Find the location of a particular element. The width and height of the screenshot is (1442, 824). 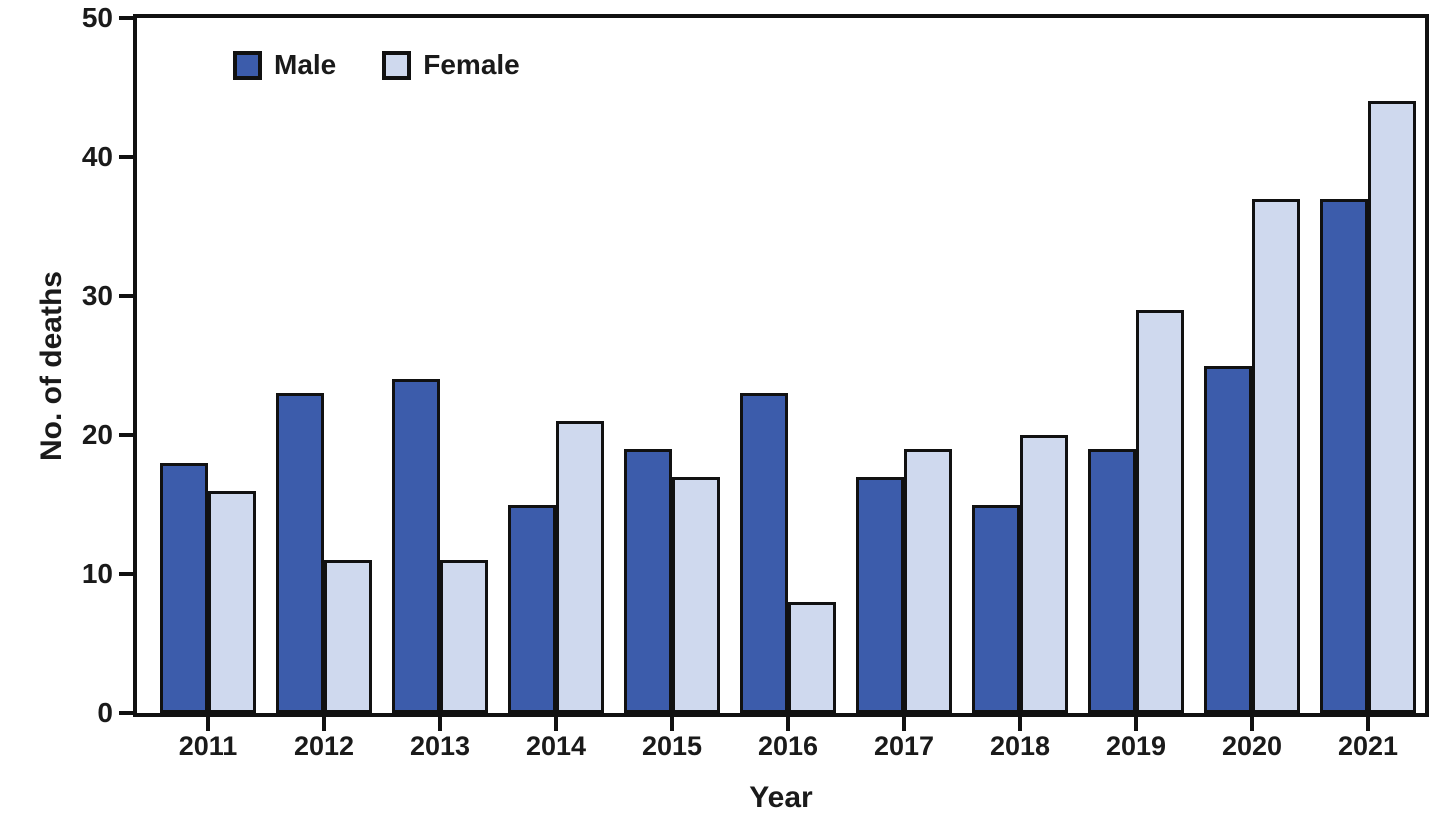

bar-male-2016 is located at coordinates (764, 553).